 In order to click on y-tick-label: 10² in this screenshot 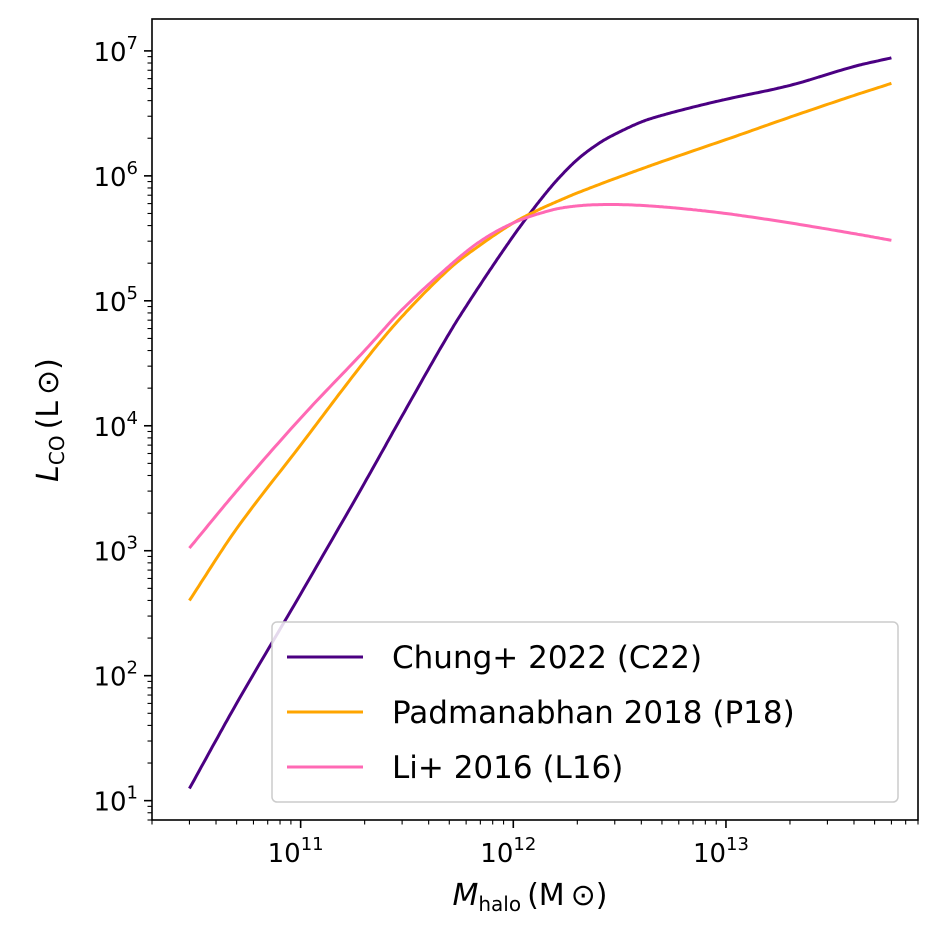, I will do `click(115, 675)`.